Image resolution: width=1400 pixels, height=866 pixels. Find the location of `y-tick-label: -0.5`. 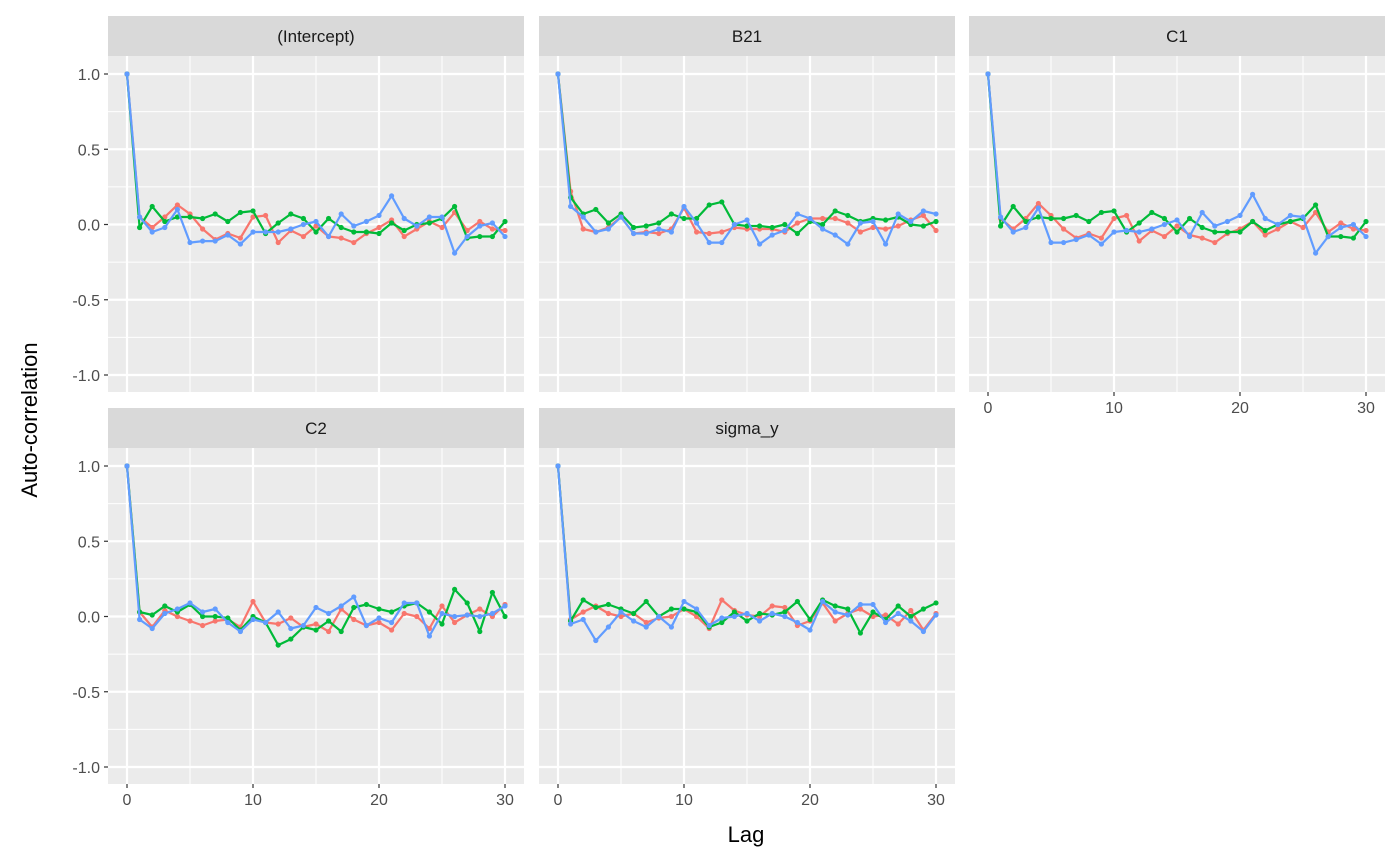

y-tick-label: -0.5 is located at coordinates (86, 693).